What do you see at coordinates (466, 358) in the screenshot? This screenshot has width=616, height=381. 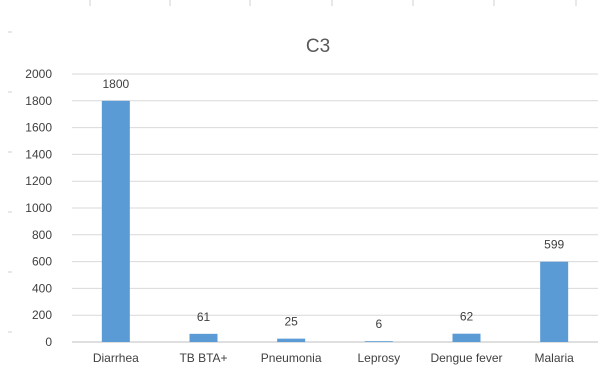 I see `x-category-label: Dengue fever` at bounding box center [466, 358].